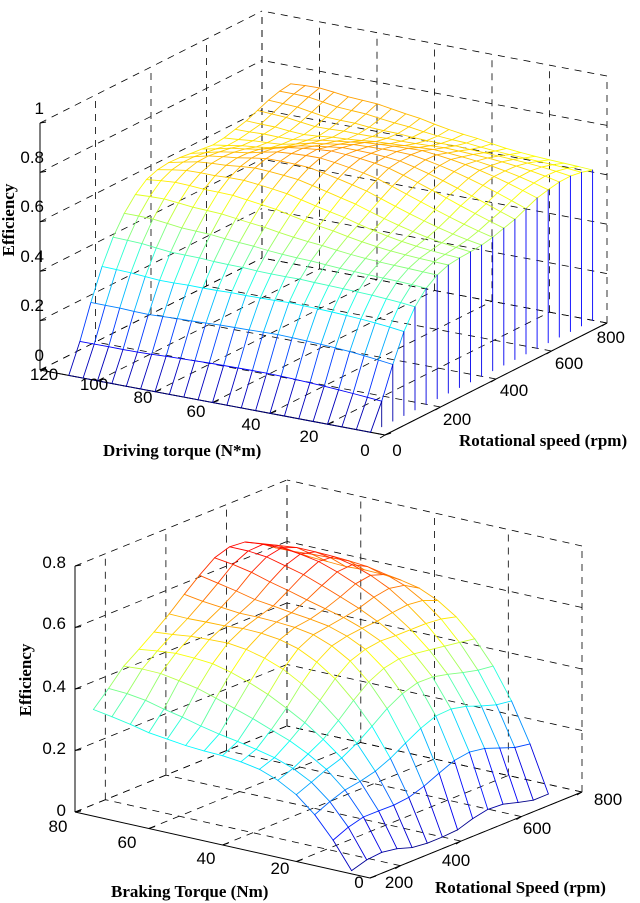  I want to click on y-tick-label: 80, so click(143, 397).